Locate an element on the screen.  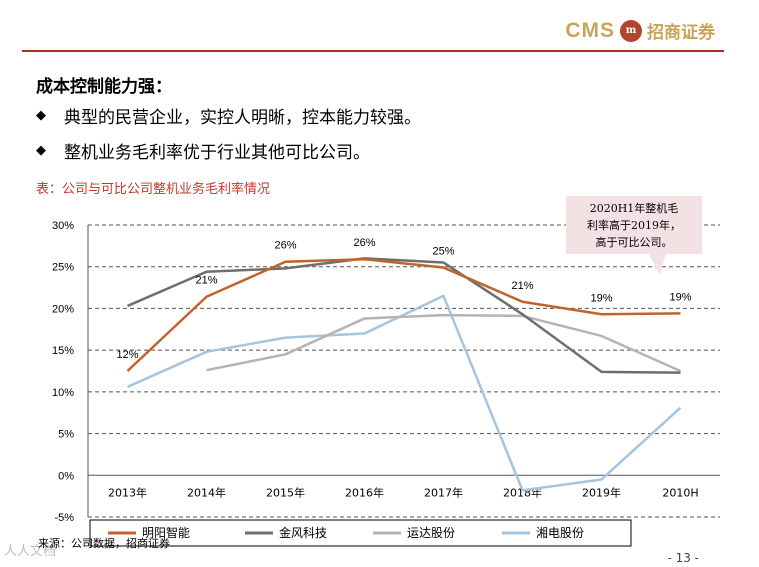
callout-box: 2020H1年整机毛 利率高于2019年， 高于可比公司。 is located at coordinates (634, 225).